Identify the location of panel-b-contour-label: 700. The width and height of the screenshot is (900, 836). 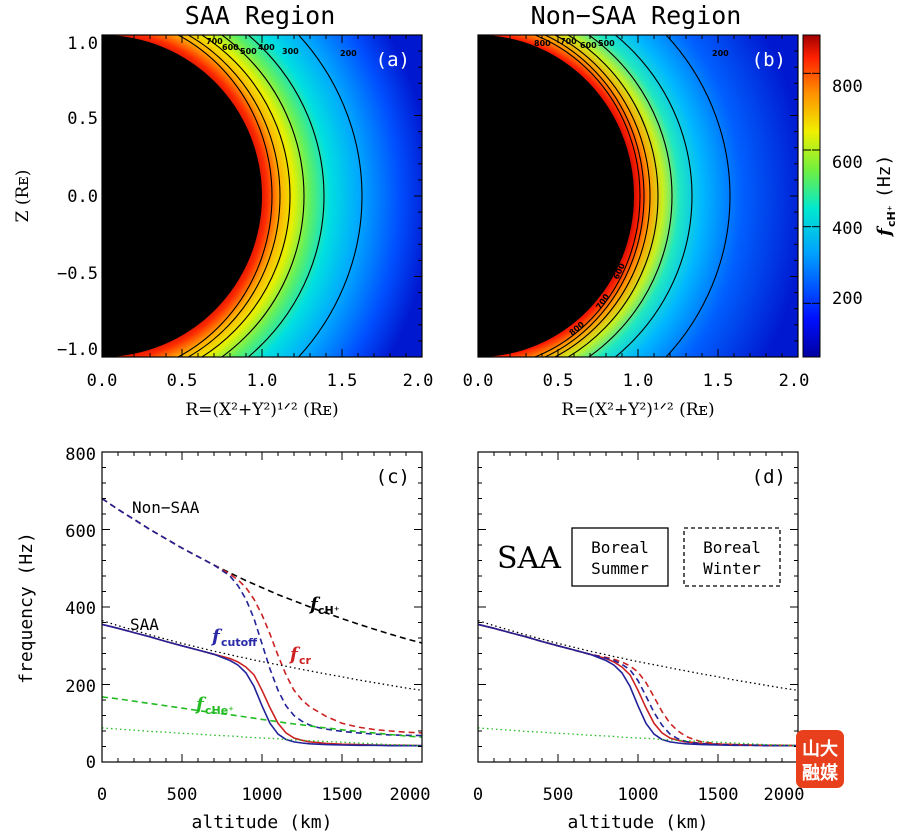
(568, 41).